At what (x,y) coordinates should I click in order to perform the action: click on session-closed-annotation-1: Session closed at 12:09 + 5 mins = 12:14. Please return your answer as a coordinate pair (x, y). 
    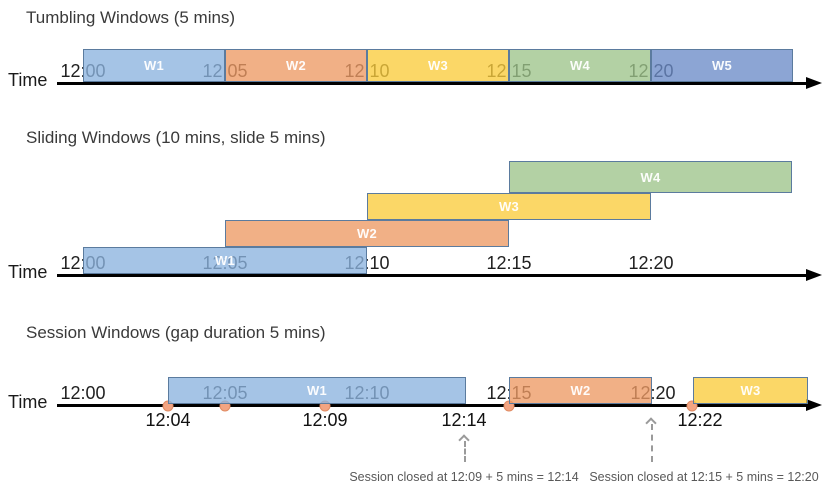
    Looking at the image, I should click on (464, 477).